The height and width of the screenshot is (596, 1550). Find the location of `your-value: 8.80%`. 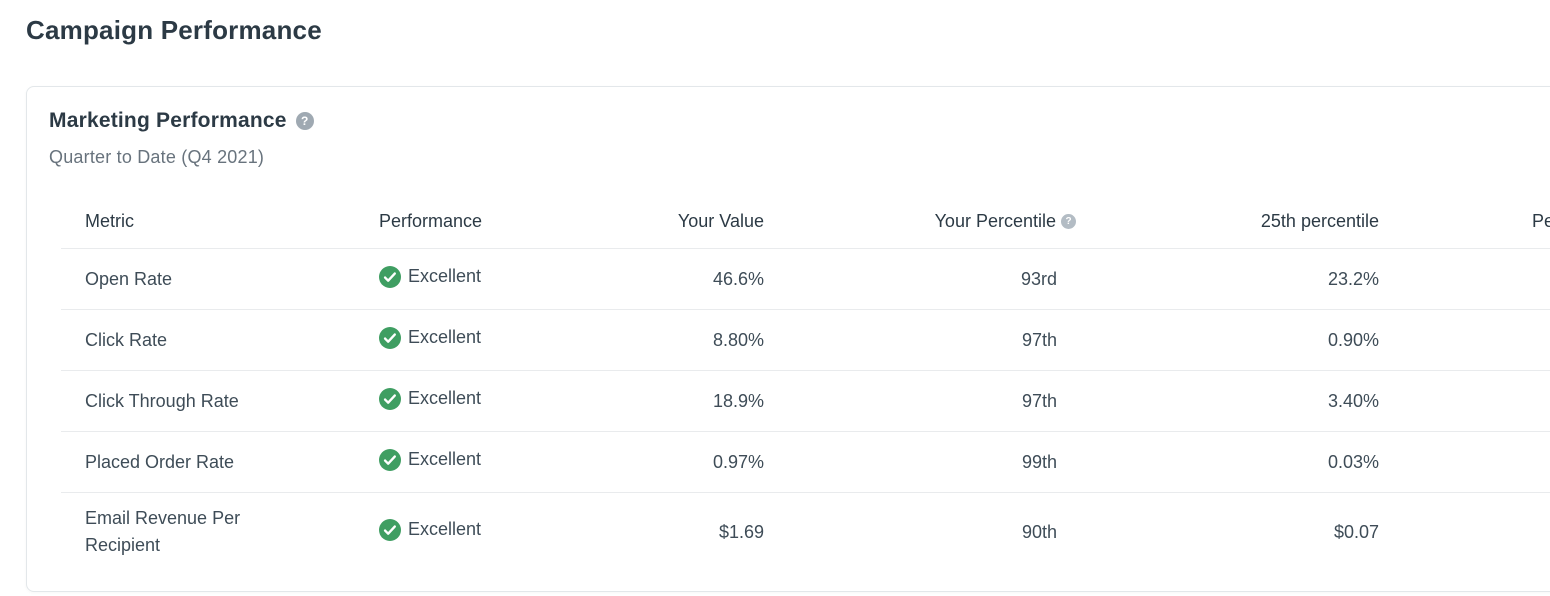

your-value: 8.80% is located at coordinates (738, 339).